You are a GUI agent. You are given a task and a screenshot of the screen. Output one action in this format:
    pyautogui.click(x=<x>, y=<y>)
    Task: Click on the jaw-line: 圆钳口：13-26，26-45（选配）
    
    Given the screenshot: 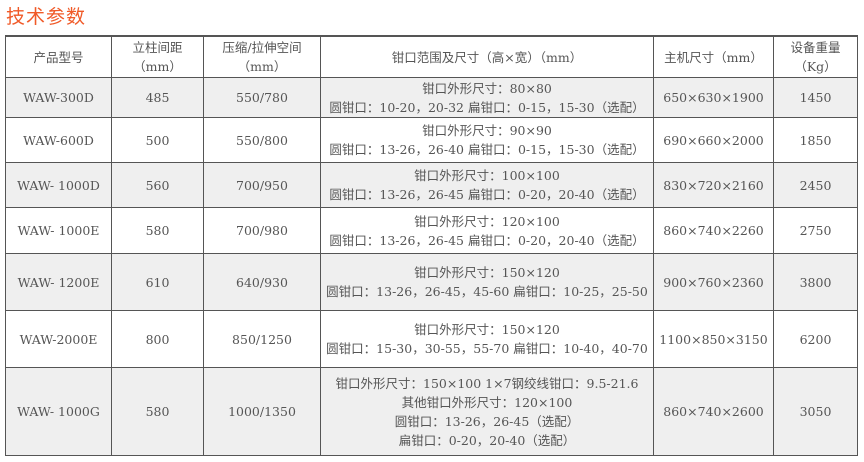 What is the action you would take?
    pyautogui.click(x=487, y=421)
    